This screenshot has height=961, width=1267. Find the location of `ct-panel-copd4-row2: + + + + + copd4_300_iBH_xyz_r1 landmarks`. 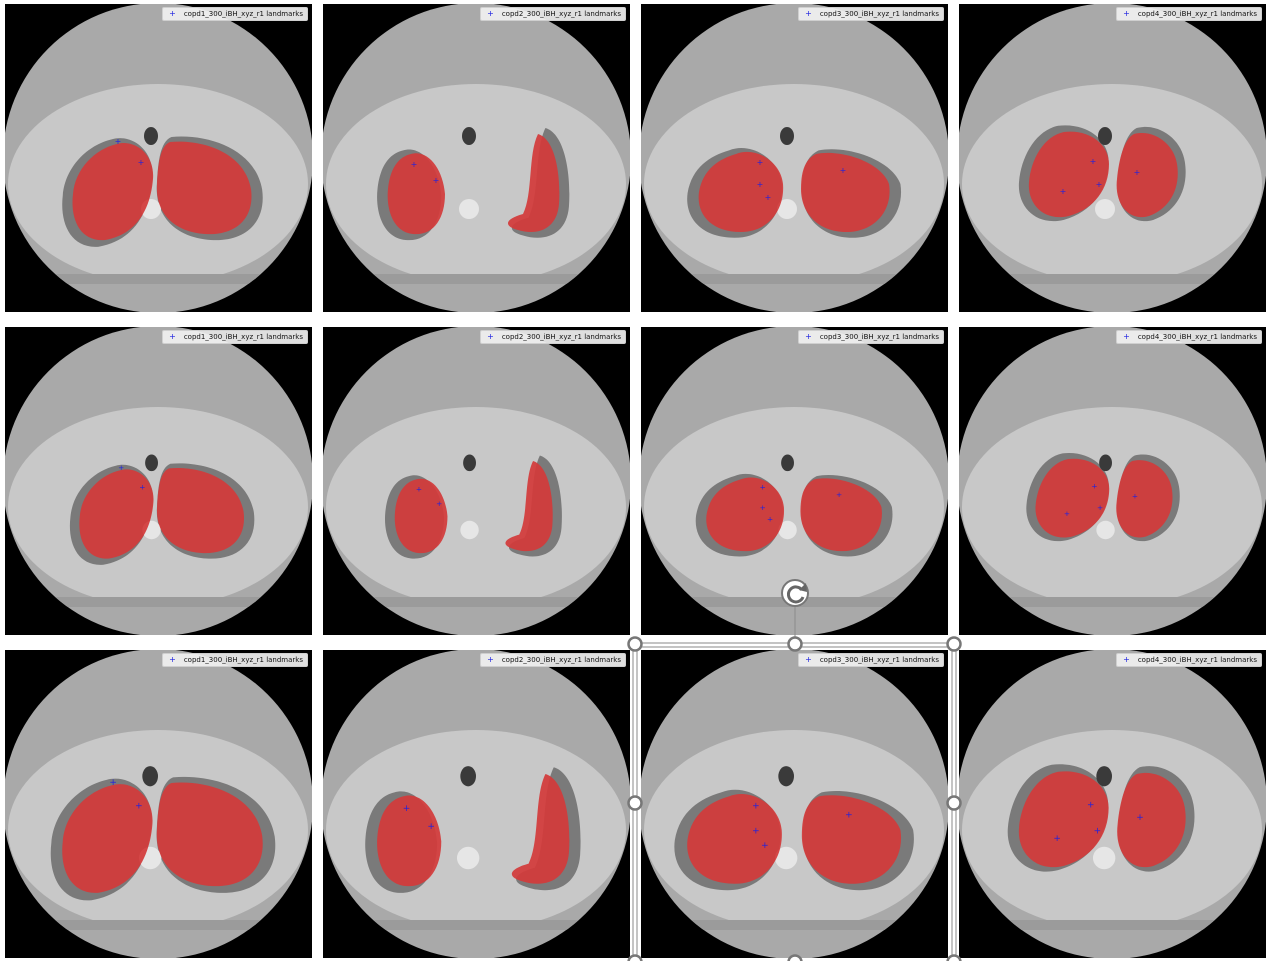

ct-panel-copd4-row2: + + + + + copd4_300_iBH_xyz_r1 landmarks is located at coordinates (1112, 481).